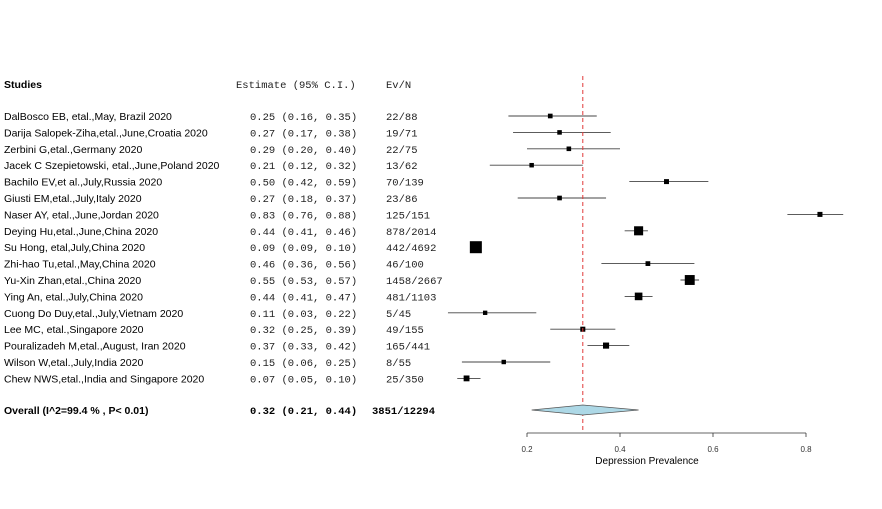 The image size is (882, 509). I want to click on overall-diamond, so click(585, 410).